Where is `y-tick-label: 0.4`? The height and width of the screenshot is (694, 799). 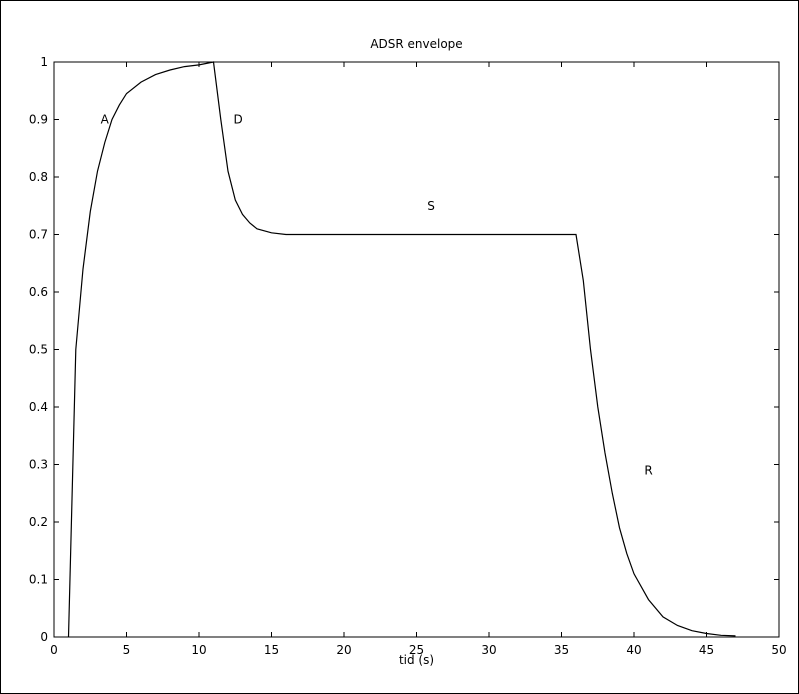 y-tick-label: 0.4 is located at coordinates (38, 407).